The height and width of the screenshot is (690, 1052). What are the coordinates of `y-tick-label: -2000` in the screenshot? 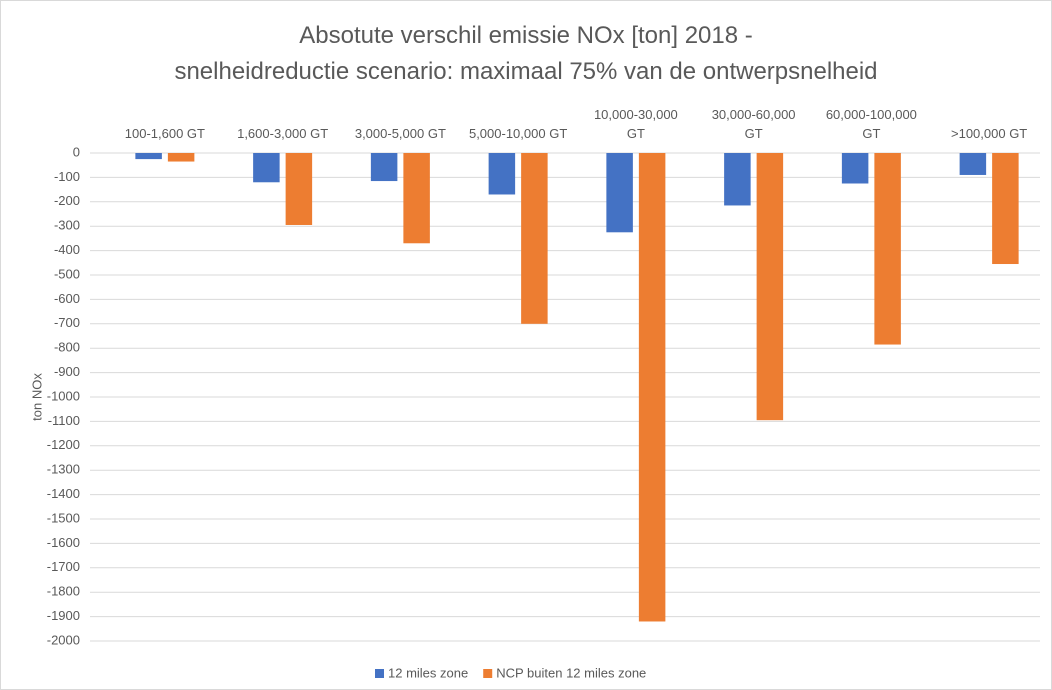 It's located at (63, 639).